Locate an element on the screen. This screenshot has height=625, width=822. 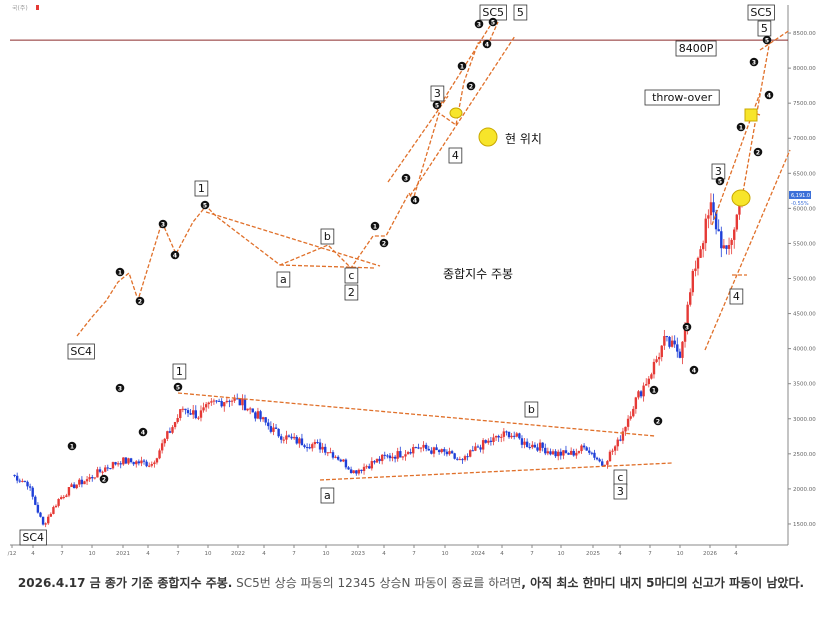
upper-label-4-box is located at coordinates (455, 155).